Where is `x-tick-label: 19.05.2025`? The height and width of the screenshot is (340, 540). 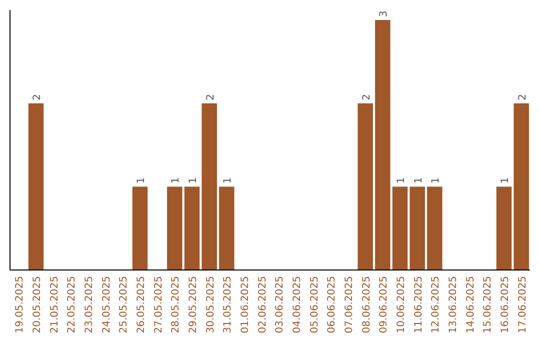 x-tick-label: 19.05.2025 is located at coordinates (20, 305).